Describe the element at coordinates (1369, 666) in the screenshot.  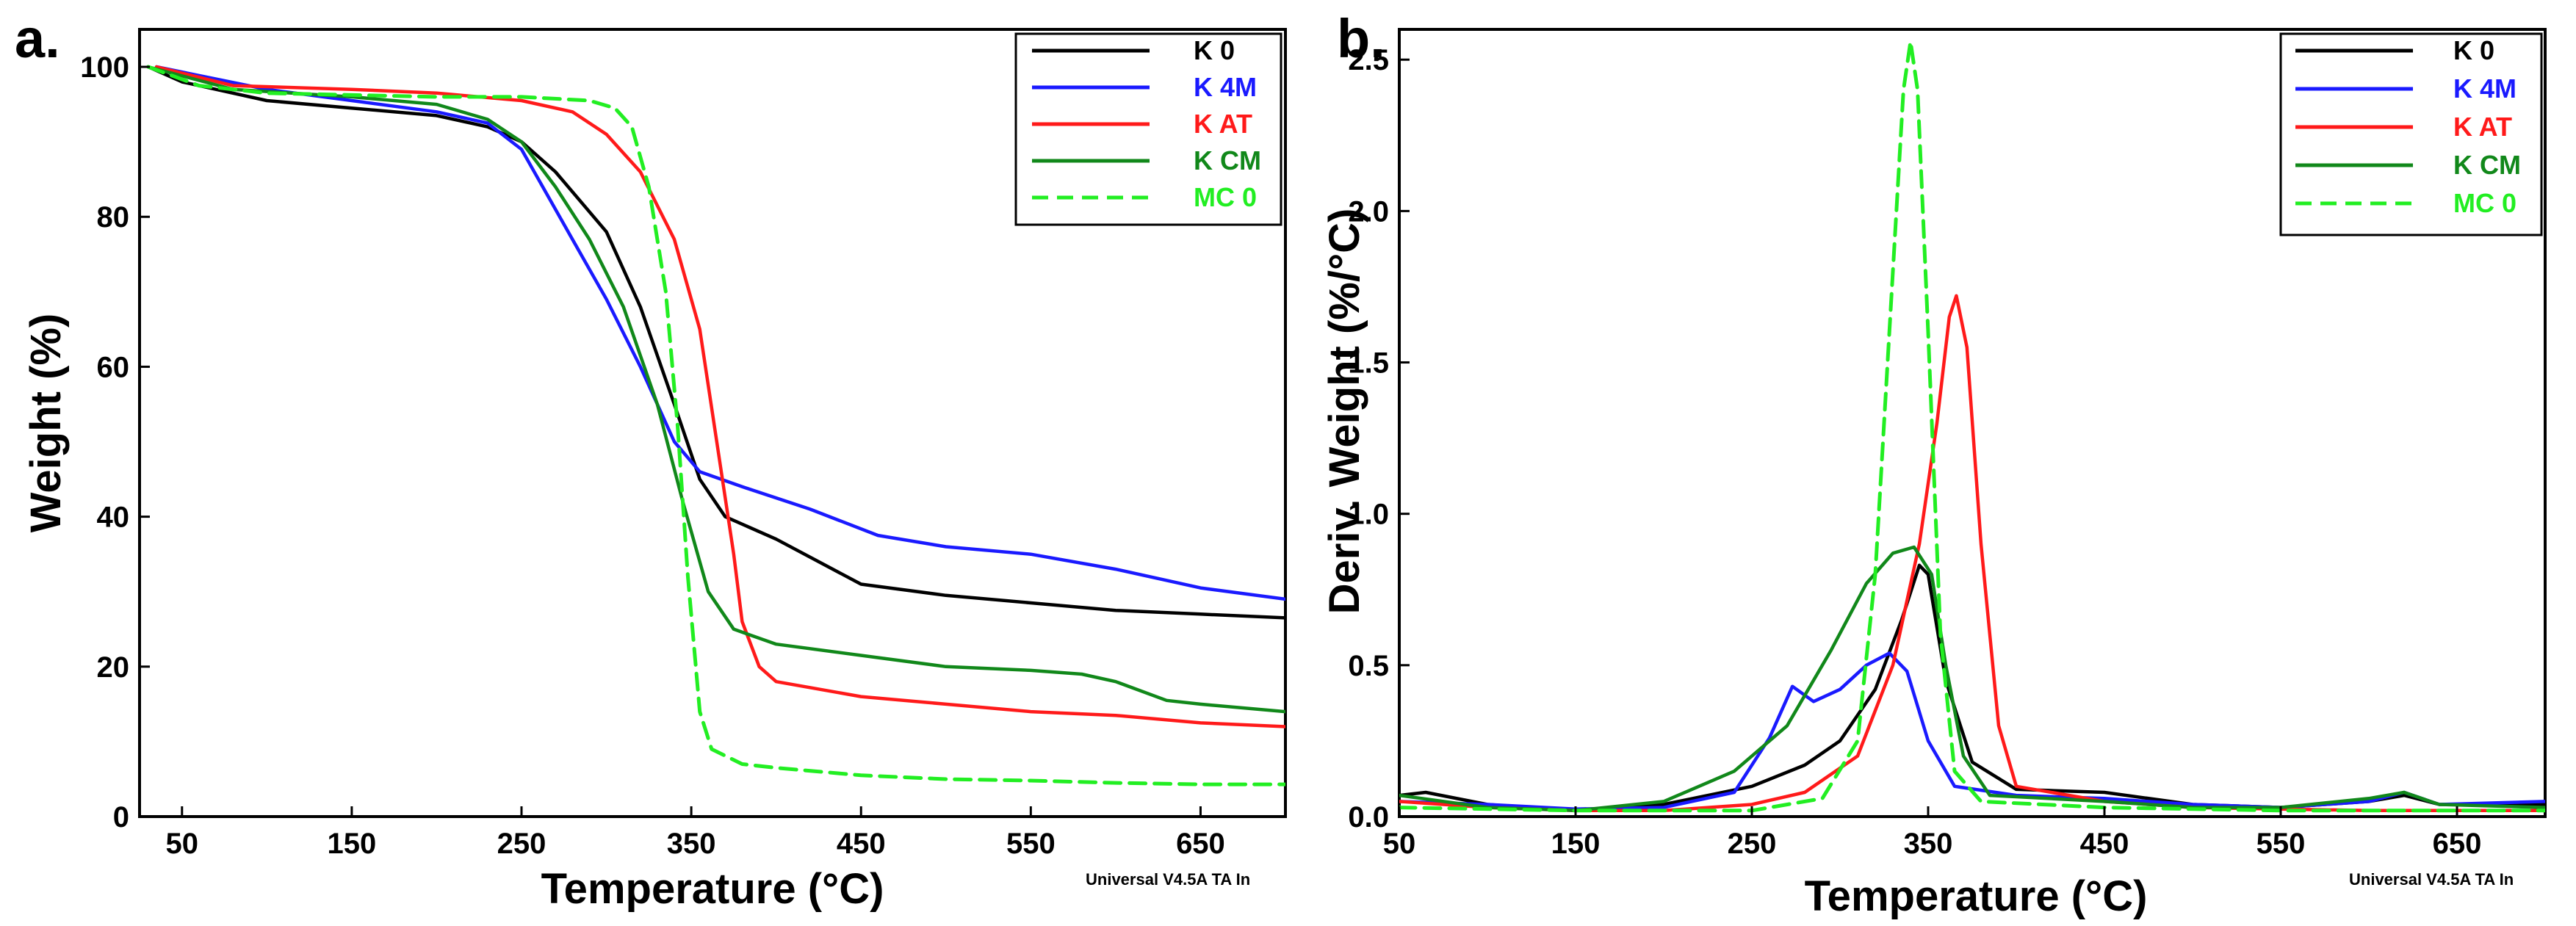
I see `y-tick-label: 0.5` at that location.